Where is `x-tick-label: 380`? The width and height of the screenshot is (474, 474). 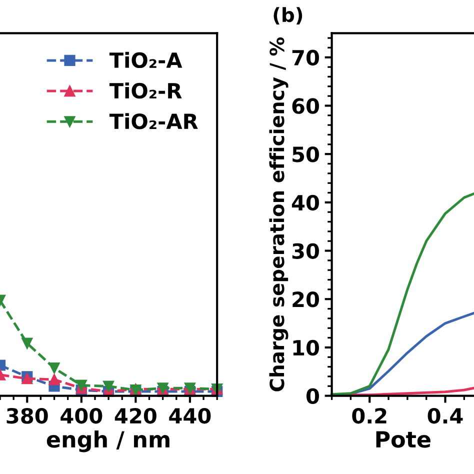 x-tick-label: 380 is located at coordinates (27, 416).